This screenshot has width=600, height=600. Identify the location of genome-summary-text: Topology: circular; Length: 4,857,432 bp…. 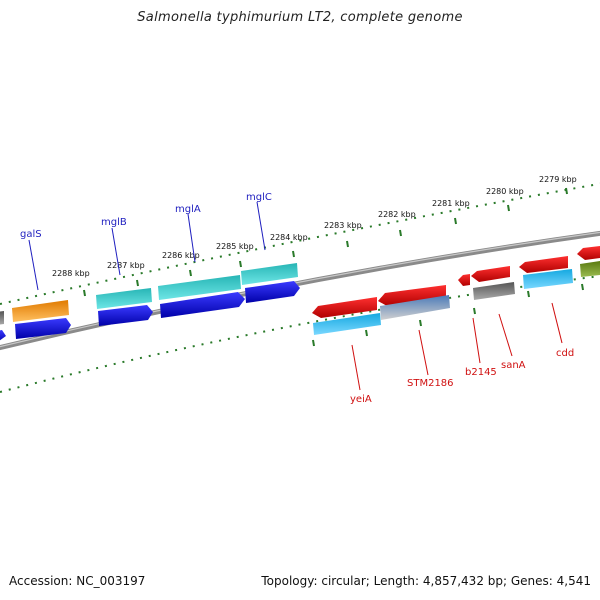
(426, 581).